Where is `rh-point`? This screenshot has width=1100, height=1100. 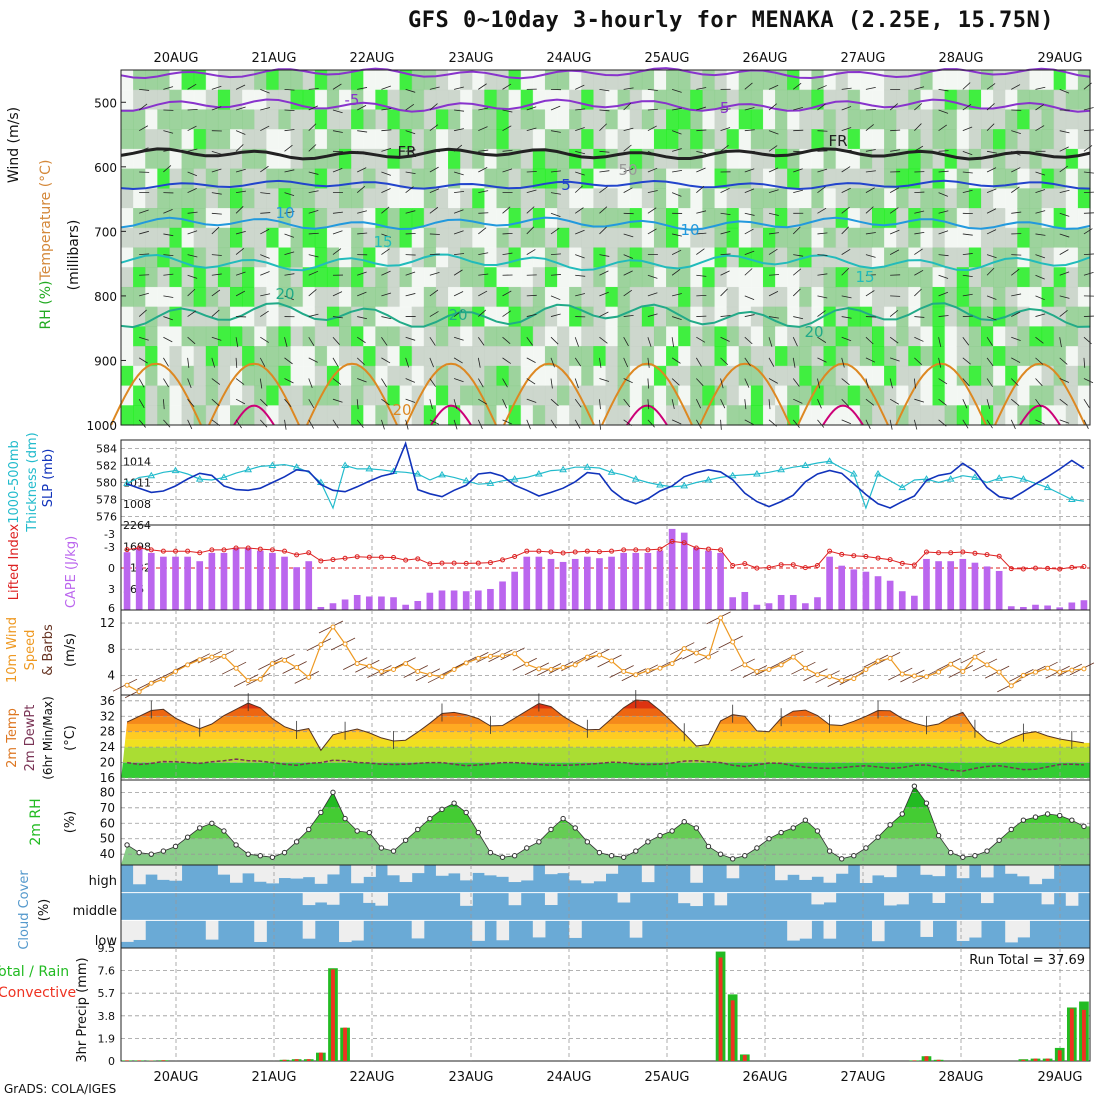
rh-point is located at coordinates (854, 856).